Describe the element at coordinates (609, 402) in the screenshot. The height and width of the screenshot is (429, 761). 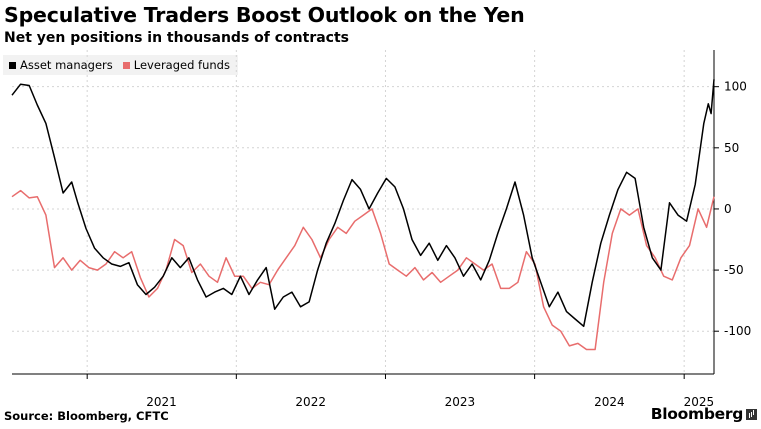
I see `x-tick-label: 2024` at that location.